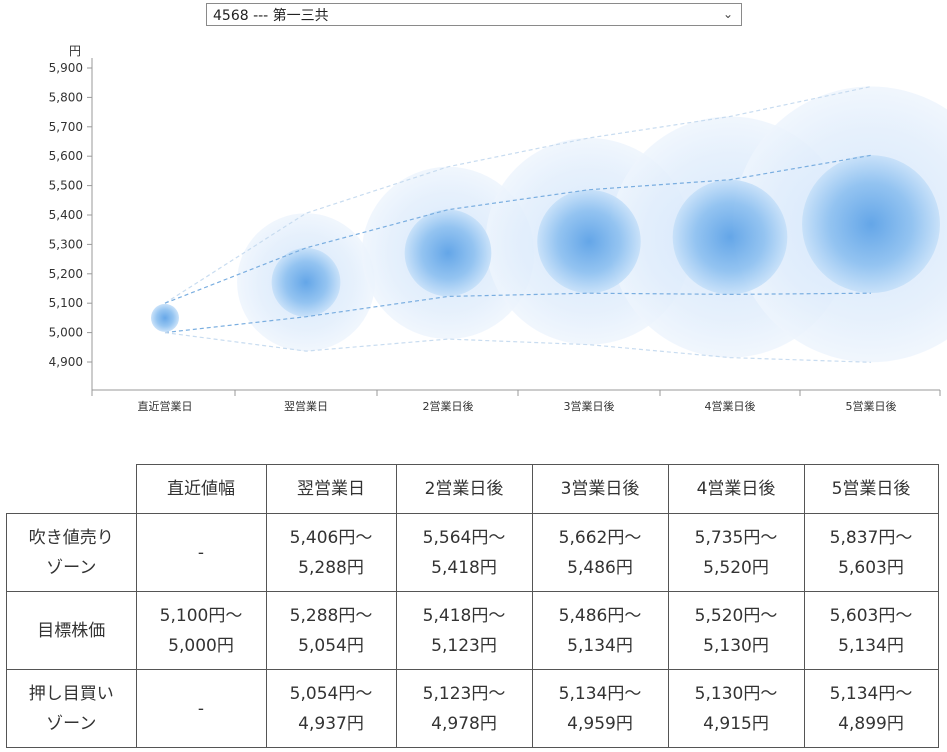 The width and height of the screenshot is (947, 752). I want to click on table-cell: 5,603円～ 5,134円, so click(871, 630).